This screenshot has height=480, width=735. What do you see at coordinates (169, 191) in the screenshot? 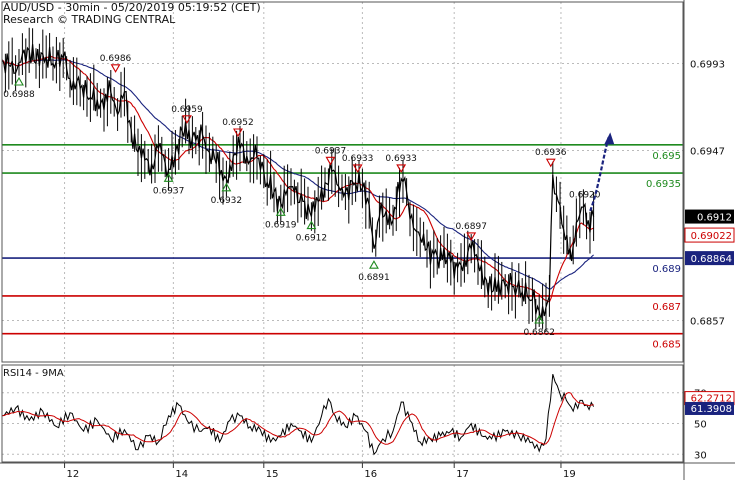
I see `swing-low-label: 0.6937` at bounding box center [169, 191].